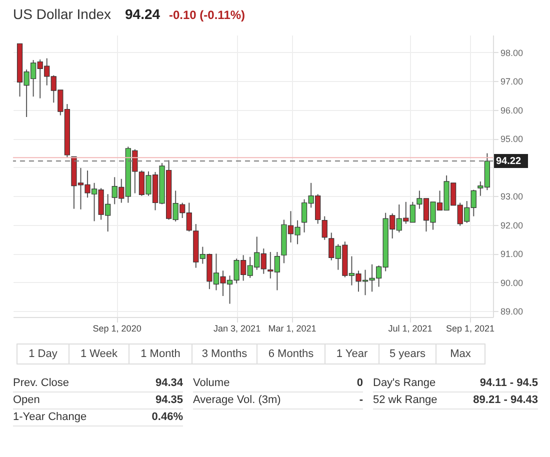  Describe the element at coordinates (50, 417) in the screenshot. I see `text: 1-Year Change` at that location.